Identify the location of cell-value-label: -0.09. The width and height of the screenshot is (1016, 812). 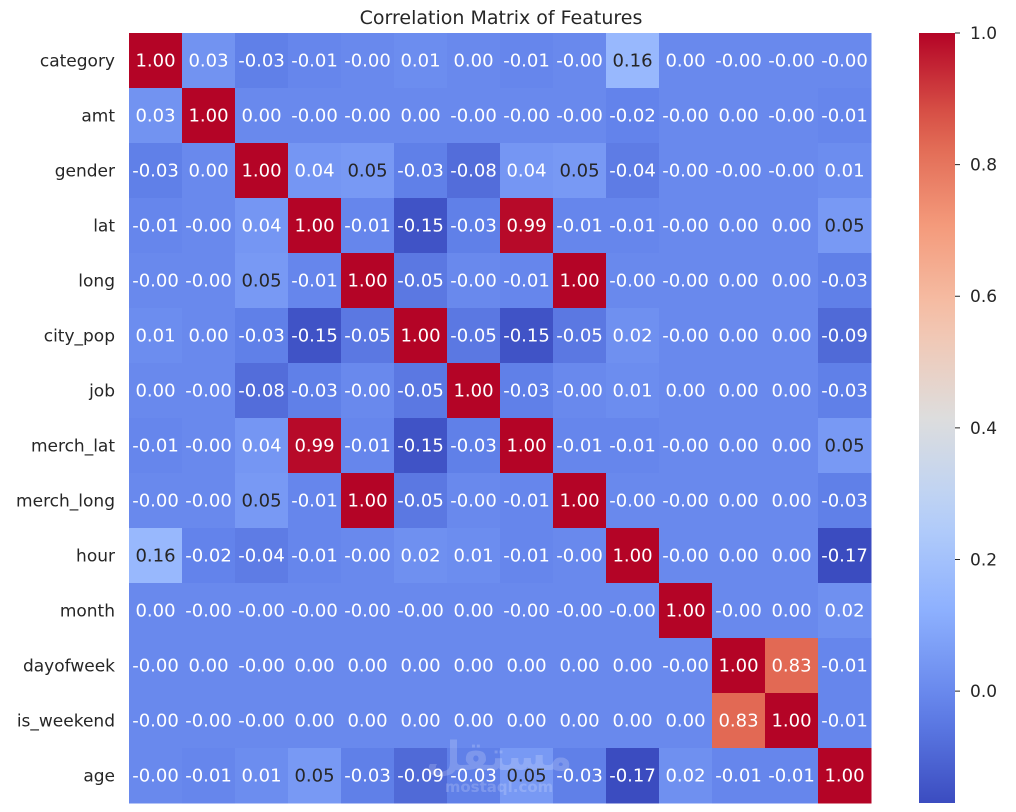
(844, 336).